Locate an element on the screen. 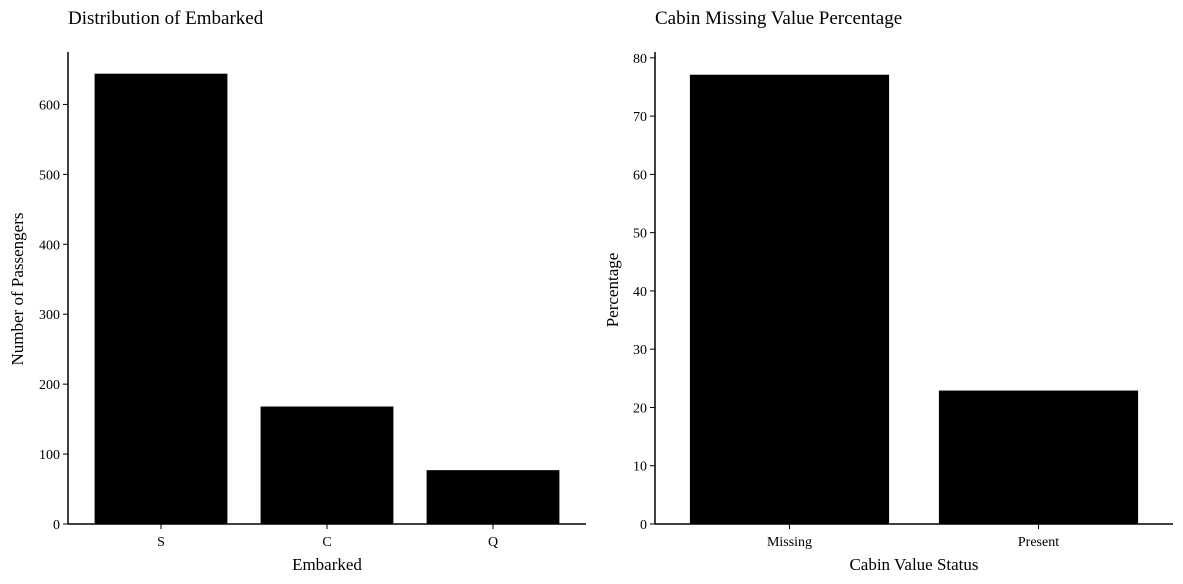 Image resolution: width=1183 pixels, height=584 pixels. chart-title: Cabin Missing Value Percentage is located at coordinates (778, 18).